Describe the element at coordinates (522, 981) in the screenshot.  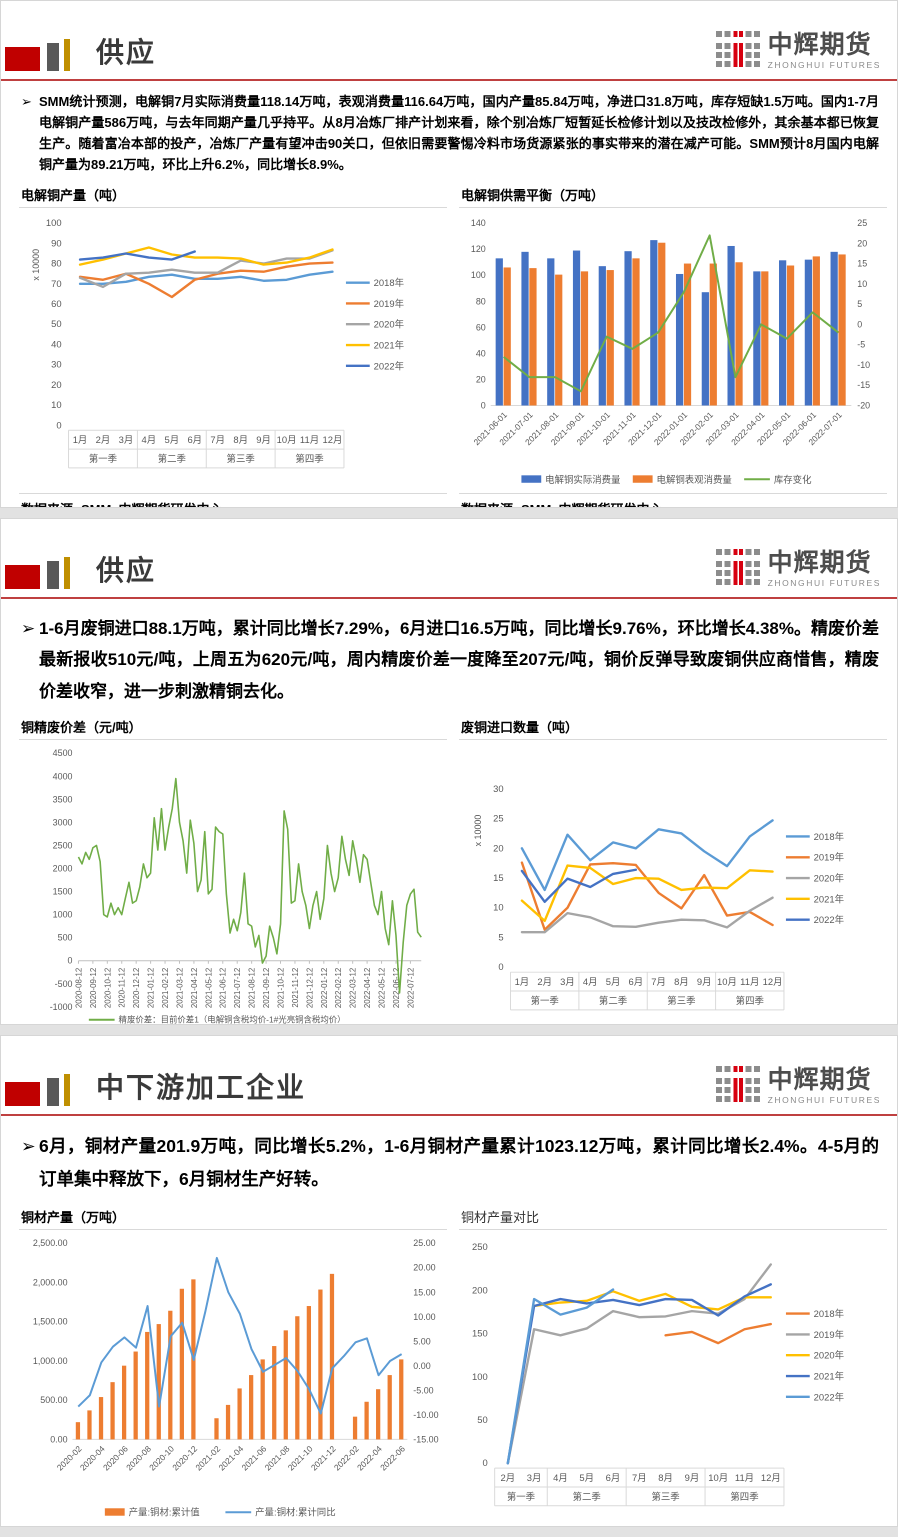
I see `svg-text: 1月` at that location.